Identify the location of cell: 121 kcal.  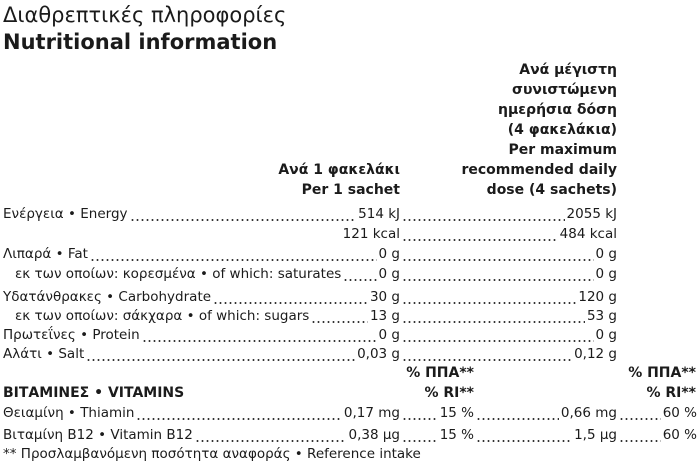
(201, 234).